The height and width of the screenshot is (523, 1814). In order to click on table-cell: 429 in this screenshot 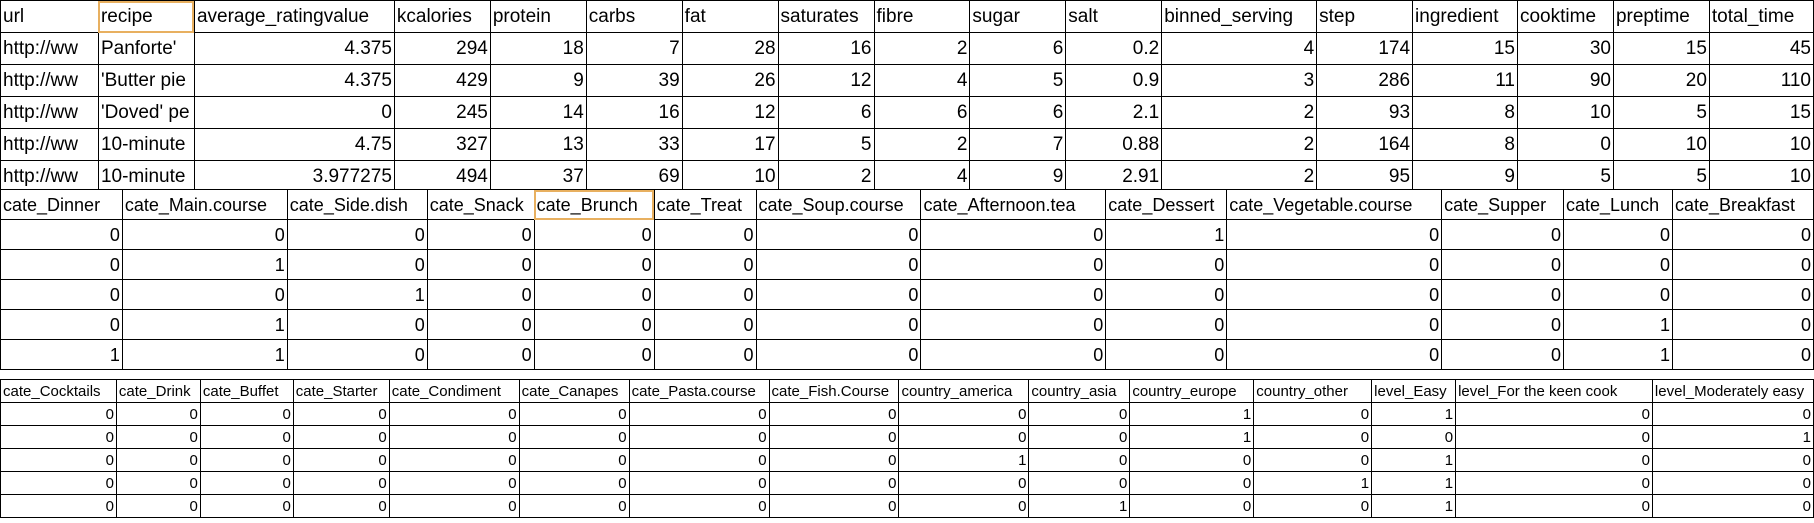, I will do `click(442, 80)`.